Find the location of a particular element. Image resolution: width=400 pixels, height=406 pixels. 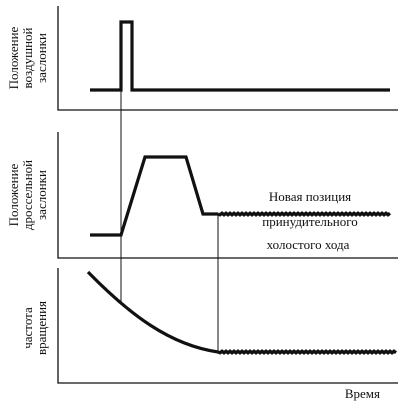

annotation: принудительного is located at coordinates (309, 221).